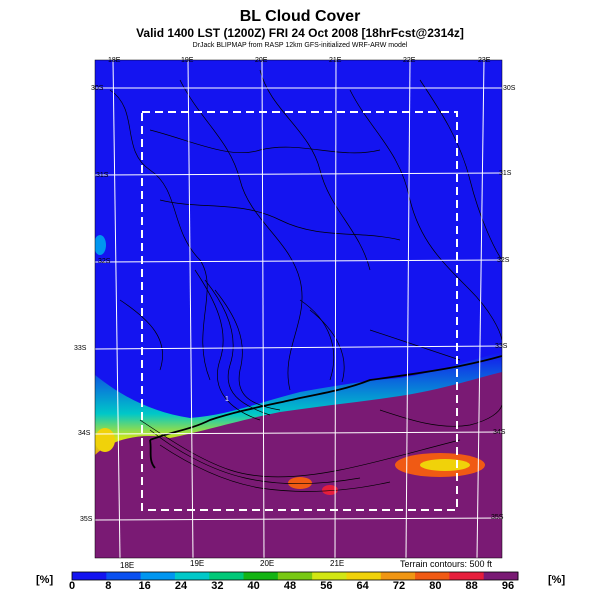 The width and height of the screenshot is (600, 600). Describe the element at coordinates (108, 586) in the screenshot. I see `colorbar-tick-label: 8` at that location.